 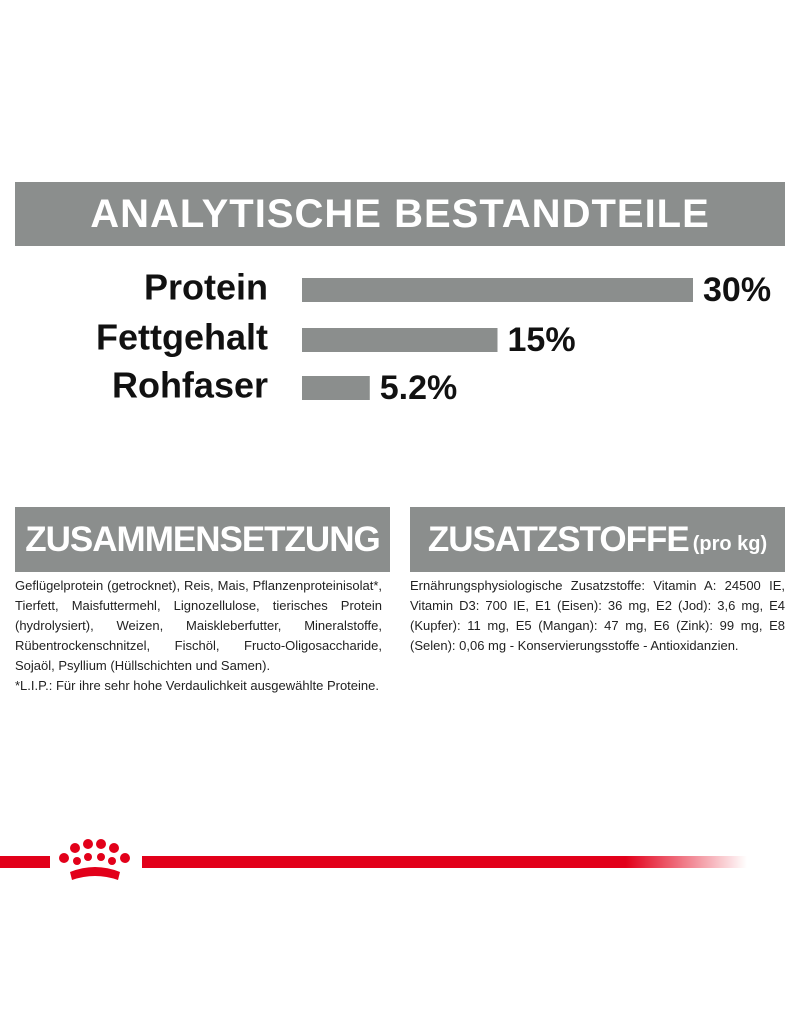 What do you see at coordinates (373, 859) in the screenshot?
I see `brand-logo` at bounding box center [373, 859].